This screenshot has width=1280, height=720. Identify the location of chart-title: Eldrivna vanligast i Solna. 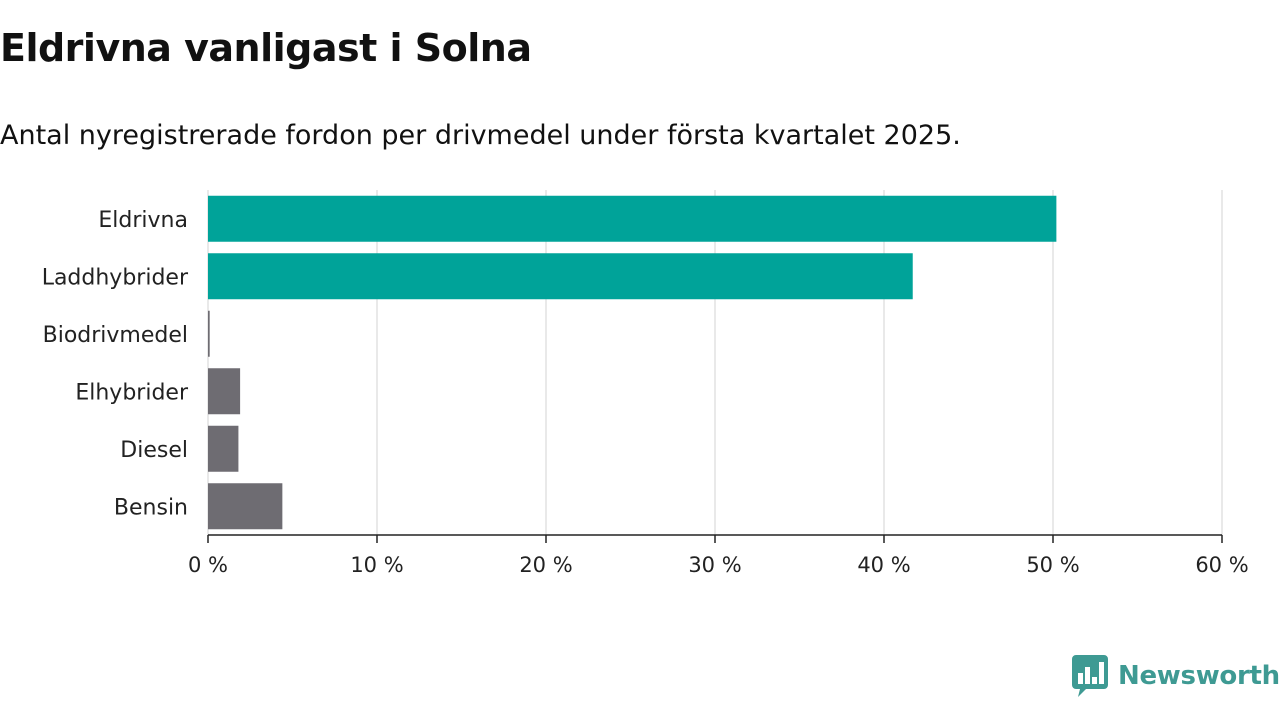
(266, 48).